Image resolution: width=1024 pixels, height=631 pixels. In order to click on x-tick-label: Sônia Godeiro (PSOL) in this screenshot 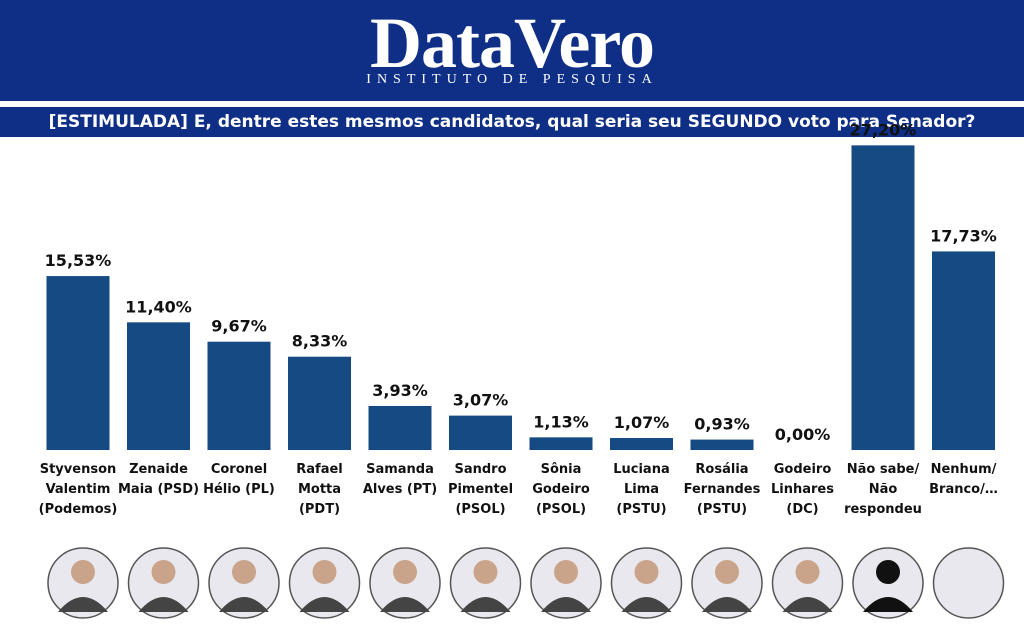, I will do `click(561, 489)`.